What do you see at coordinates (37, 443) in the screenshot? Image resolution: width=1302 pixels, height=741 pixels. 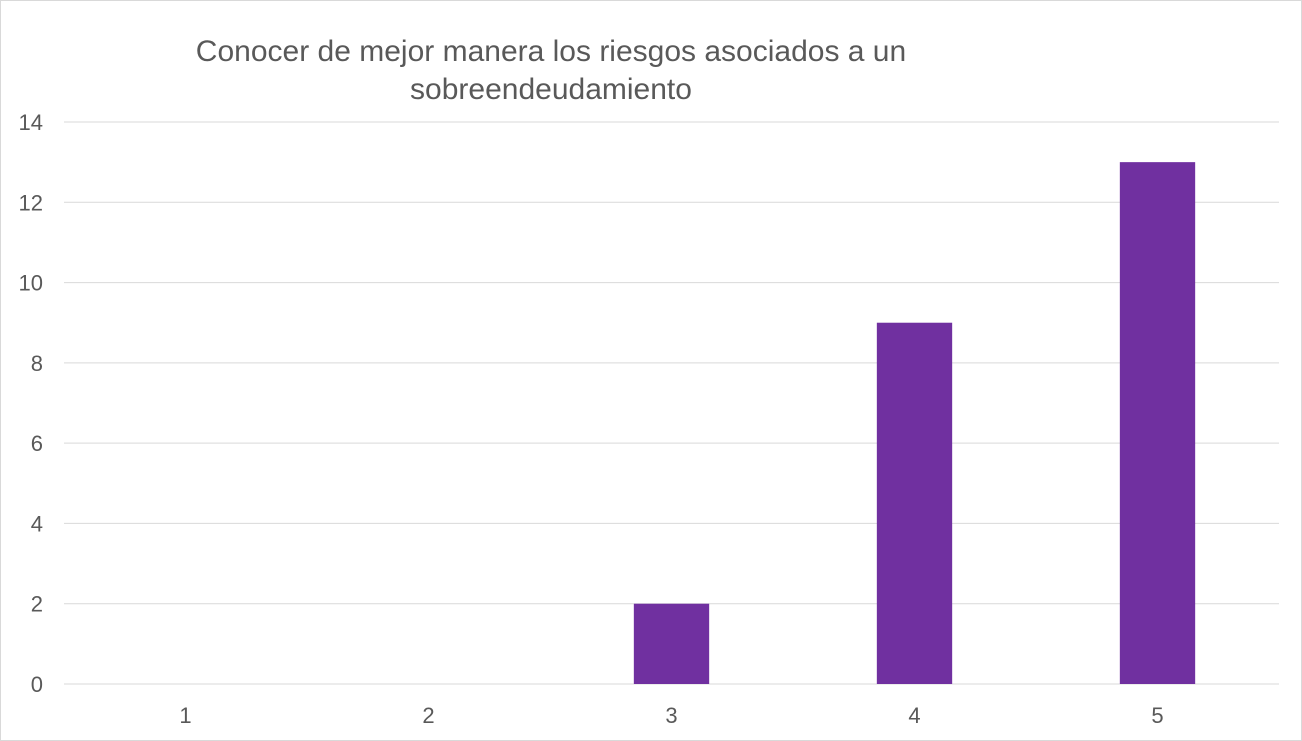 I see `y-tick-label: 6` at bounding box center [37, 443].